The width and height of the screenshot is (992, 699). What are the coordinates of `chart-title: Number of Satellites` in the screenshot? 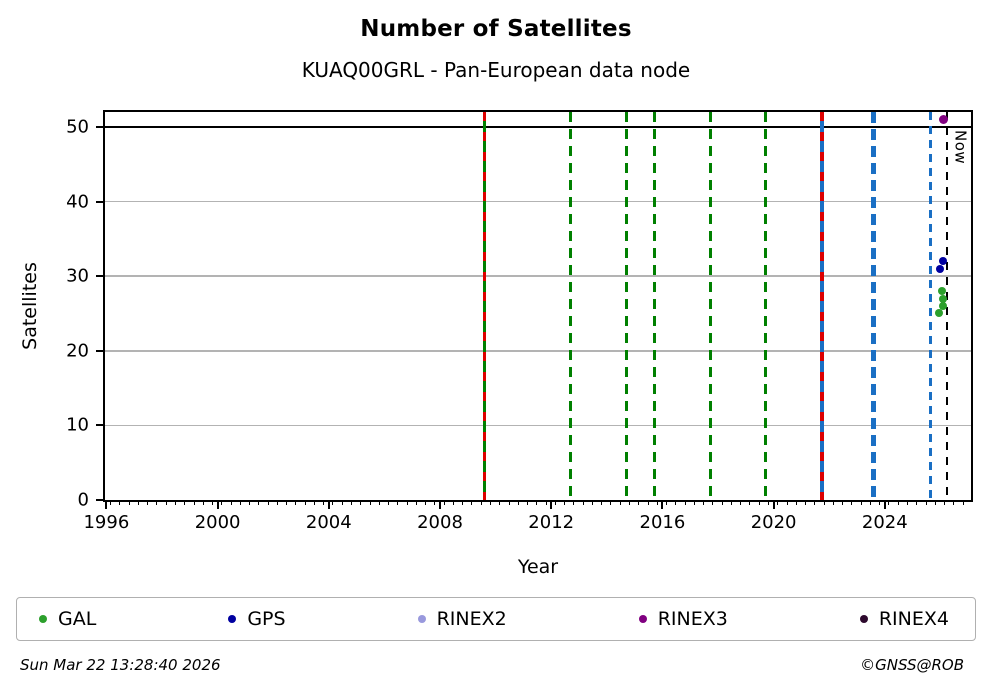 It's located at (496, 29).